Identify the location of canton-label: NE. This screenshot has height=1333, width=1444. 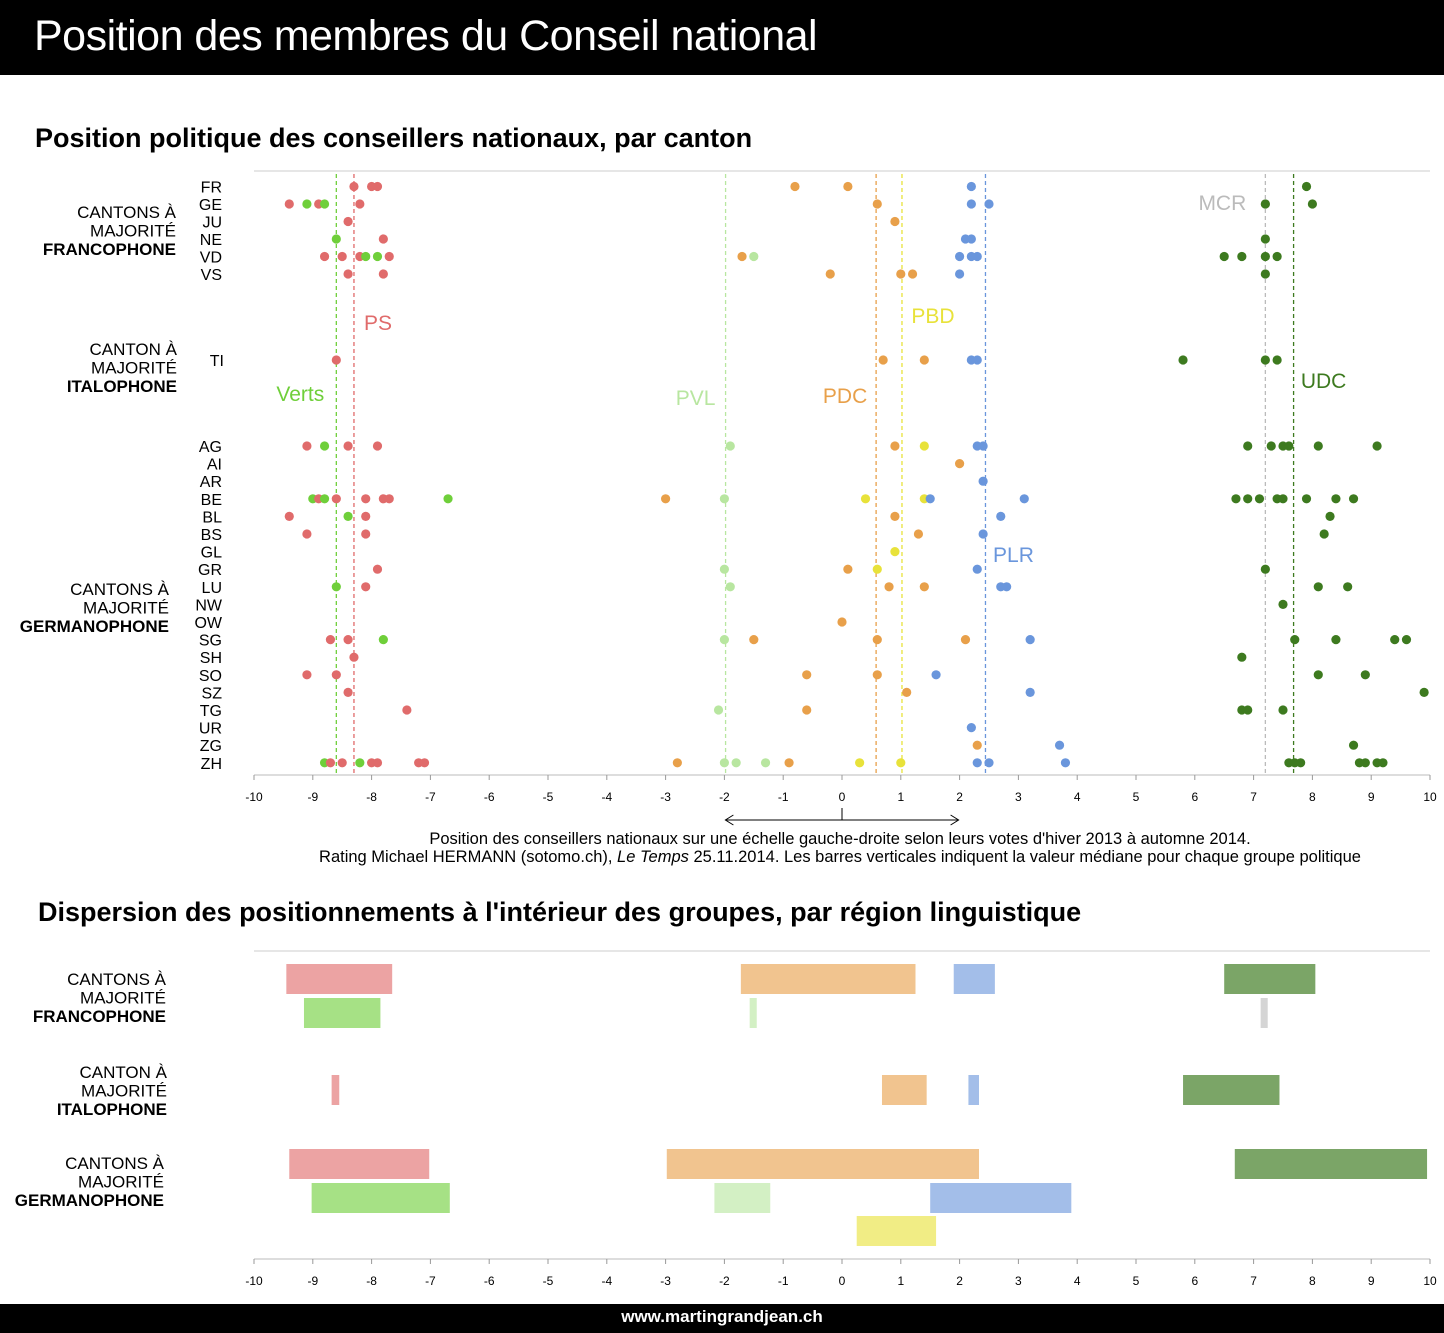
(211, 240).